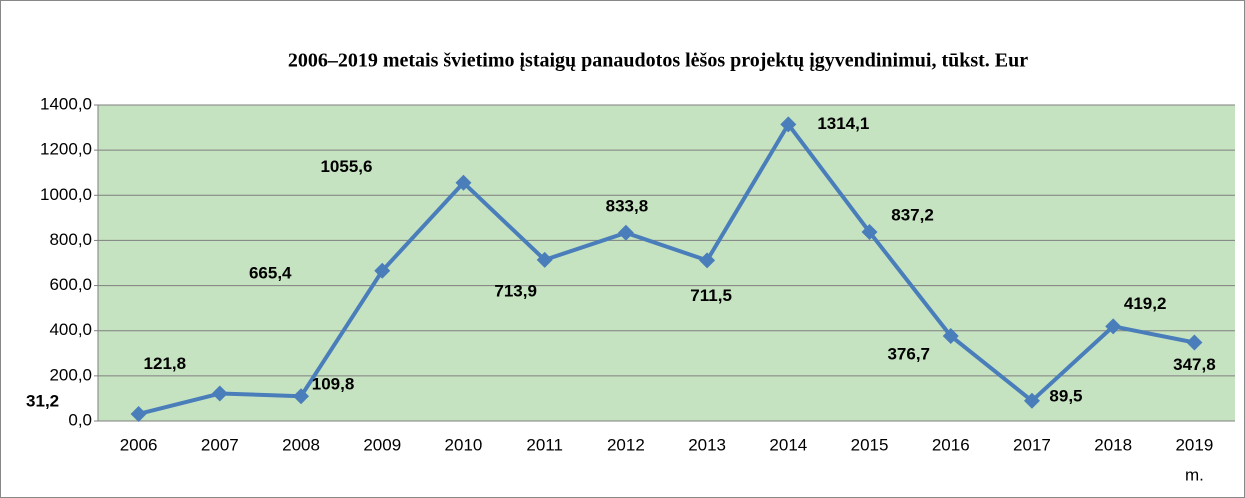 This screenshot has height=498, width=1245. What do you see at coordinates (1194, 364) in the screenshot?
I see `data-label: 347,8` at bounding box center [1194, 364].